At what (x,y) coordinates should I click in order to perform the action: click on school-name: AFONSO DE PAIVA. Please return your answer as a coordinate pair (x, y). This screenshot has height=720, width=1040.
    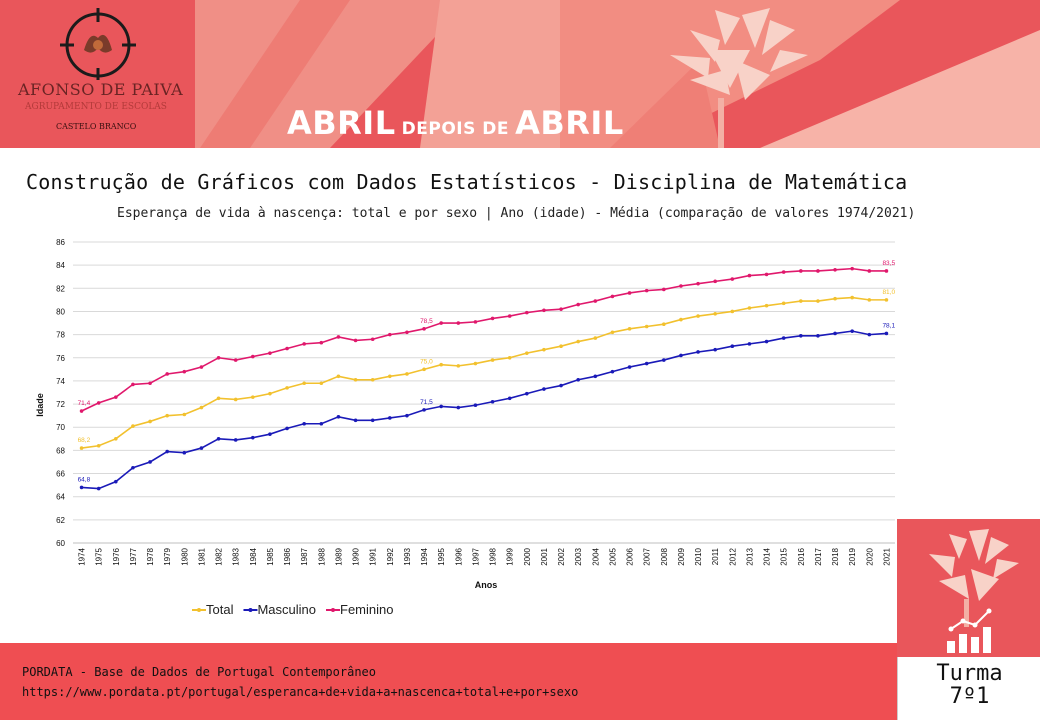
    Looking at the image, I should click on (101, 89).